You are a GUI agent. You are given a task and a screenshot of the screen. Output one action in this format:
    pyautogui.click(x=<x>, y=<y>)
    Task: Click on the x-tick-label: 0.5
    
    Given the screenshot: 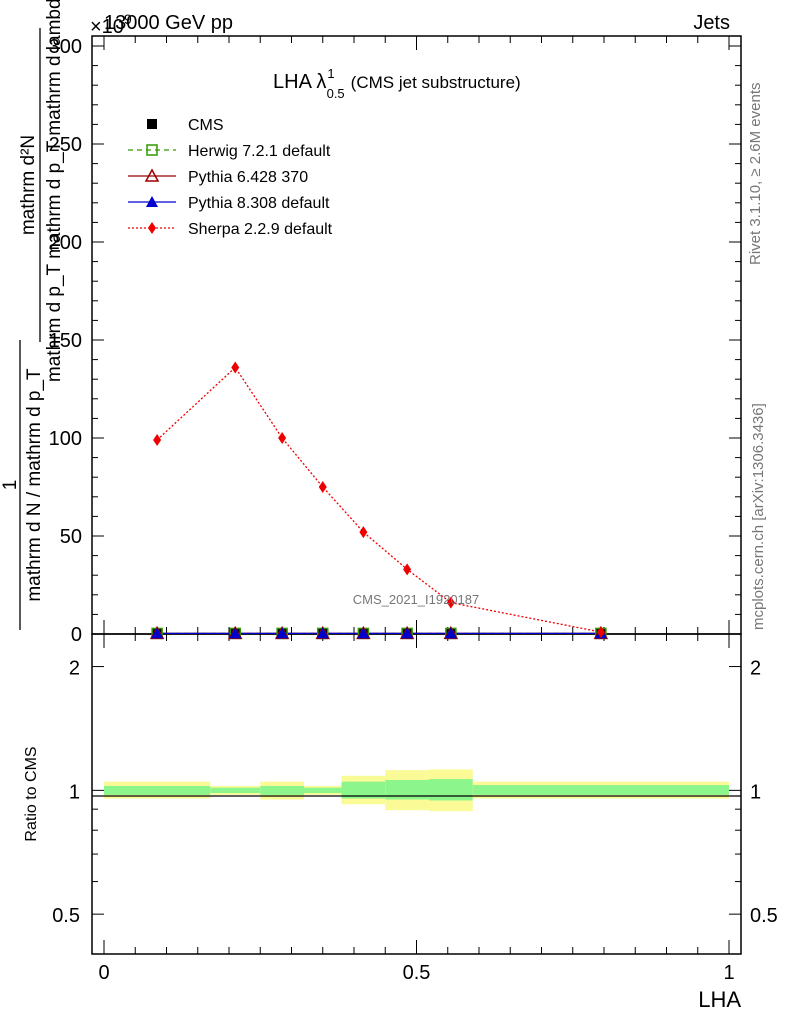 What is the action you would take?
    pyautogui.click(x=417, y=973)
    